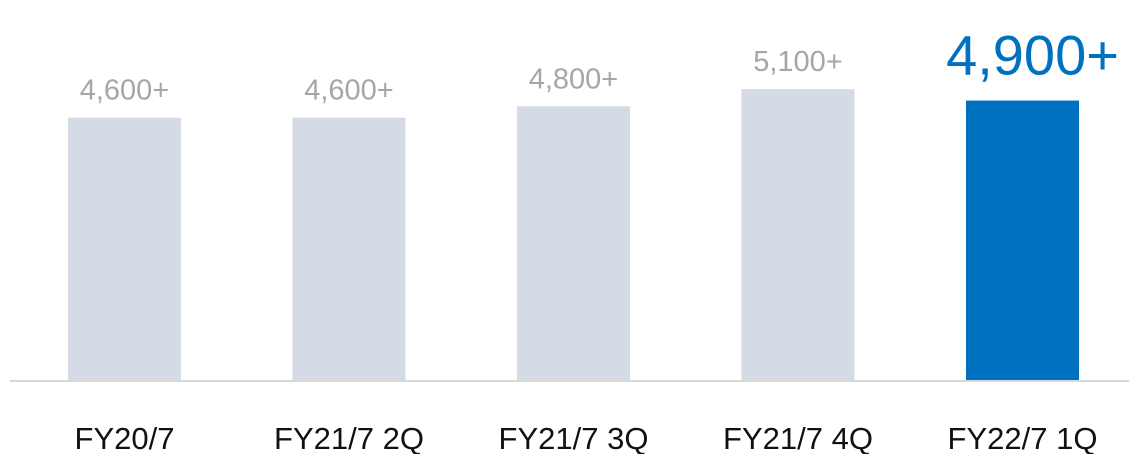 The height and width of the screenshot is (454, 1129). What do you see at coordinates (574, 437) in the screenshot?
I see `x-tick-label: FY21/7 3Q` at bounding box center [574, 437].